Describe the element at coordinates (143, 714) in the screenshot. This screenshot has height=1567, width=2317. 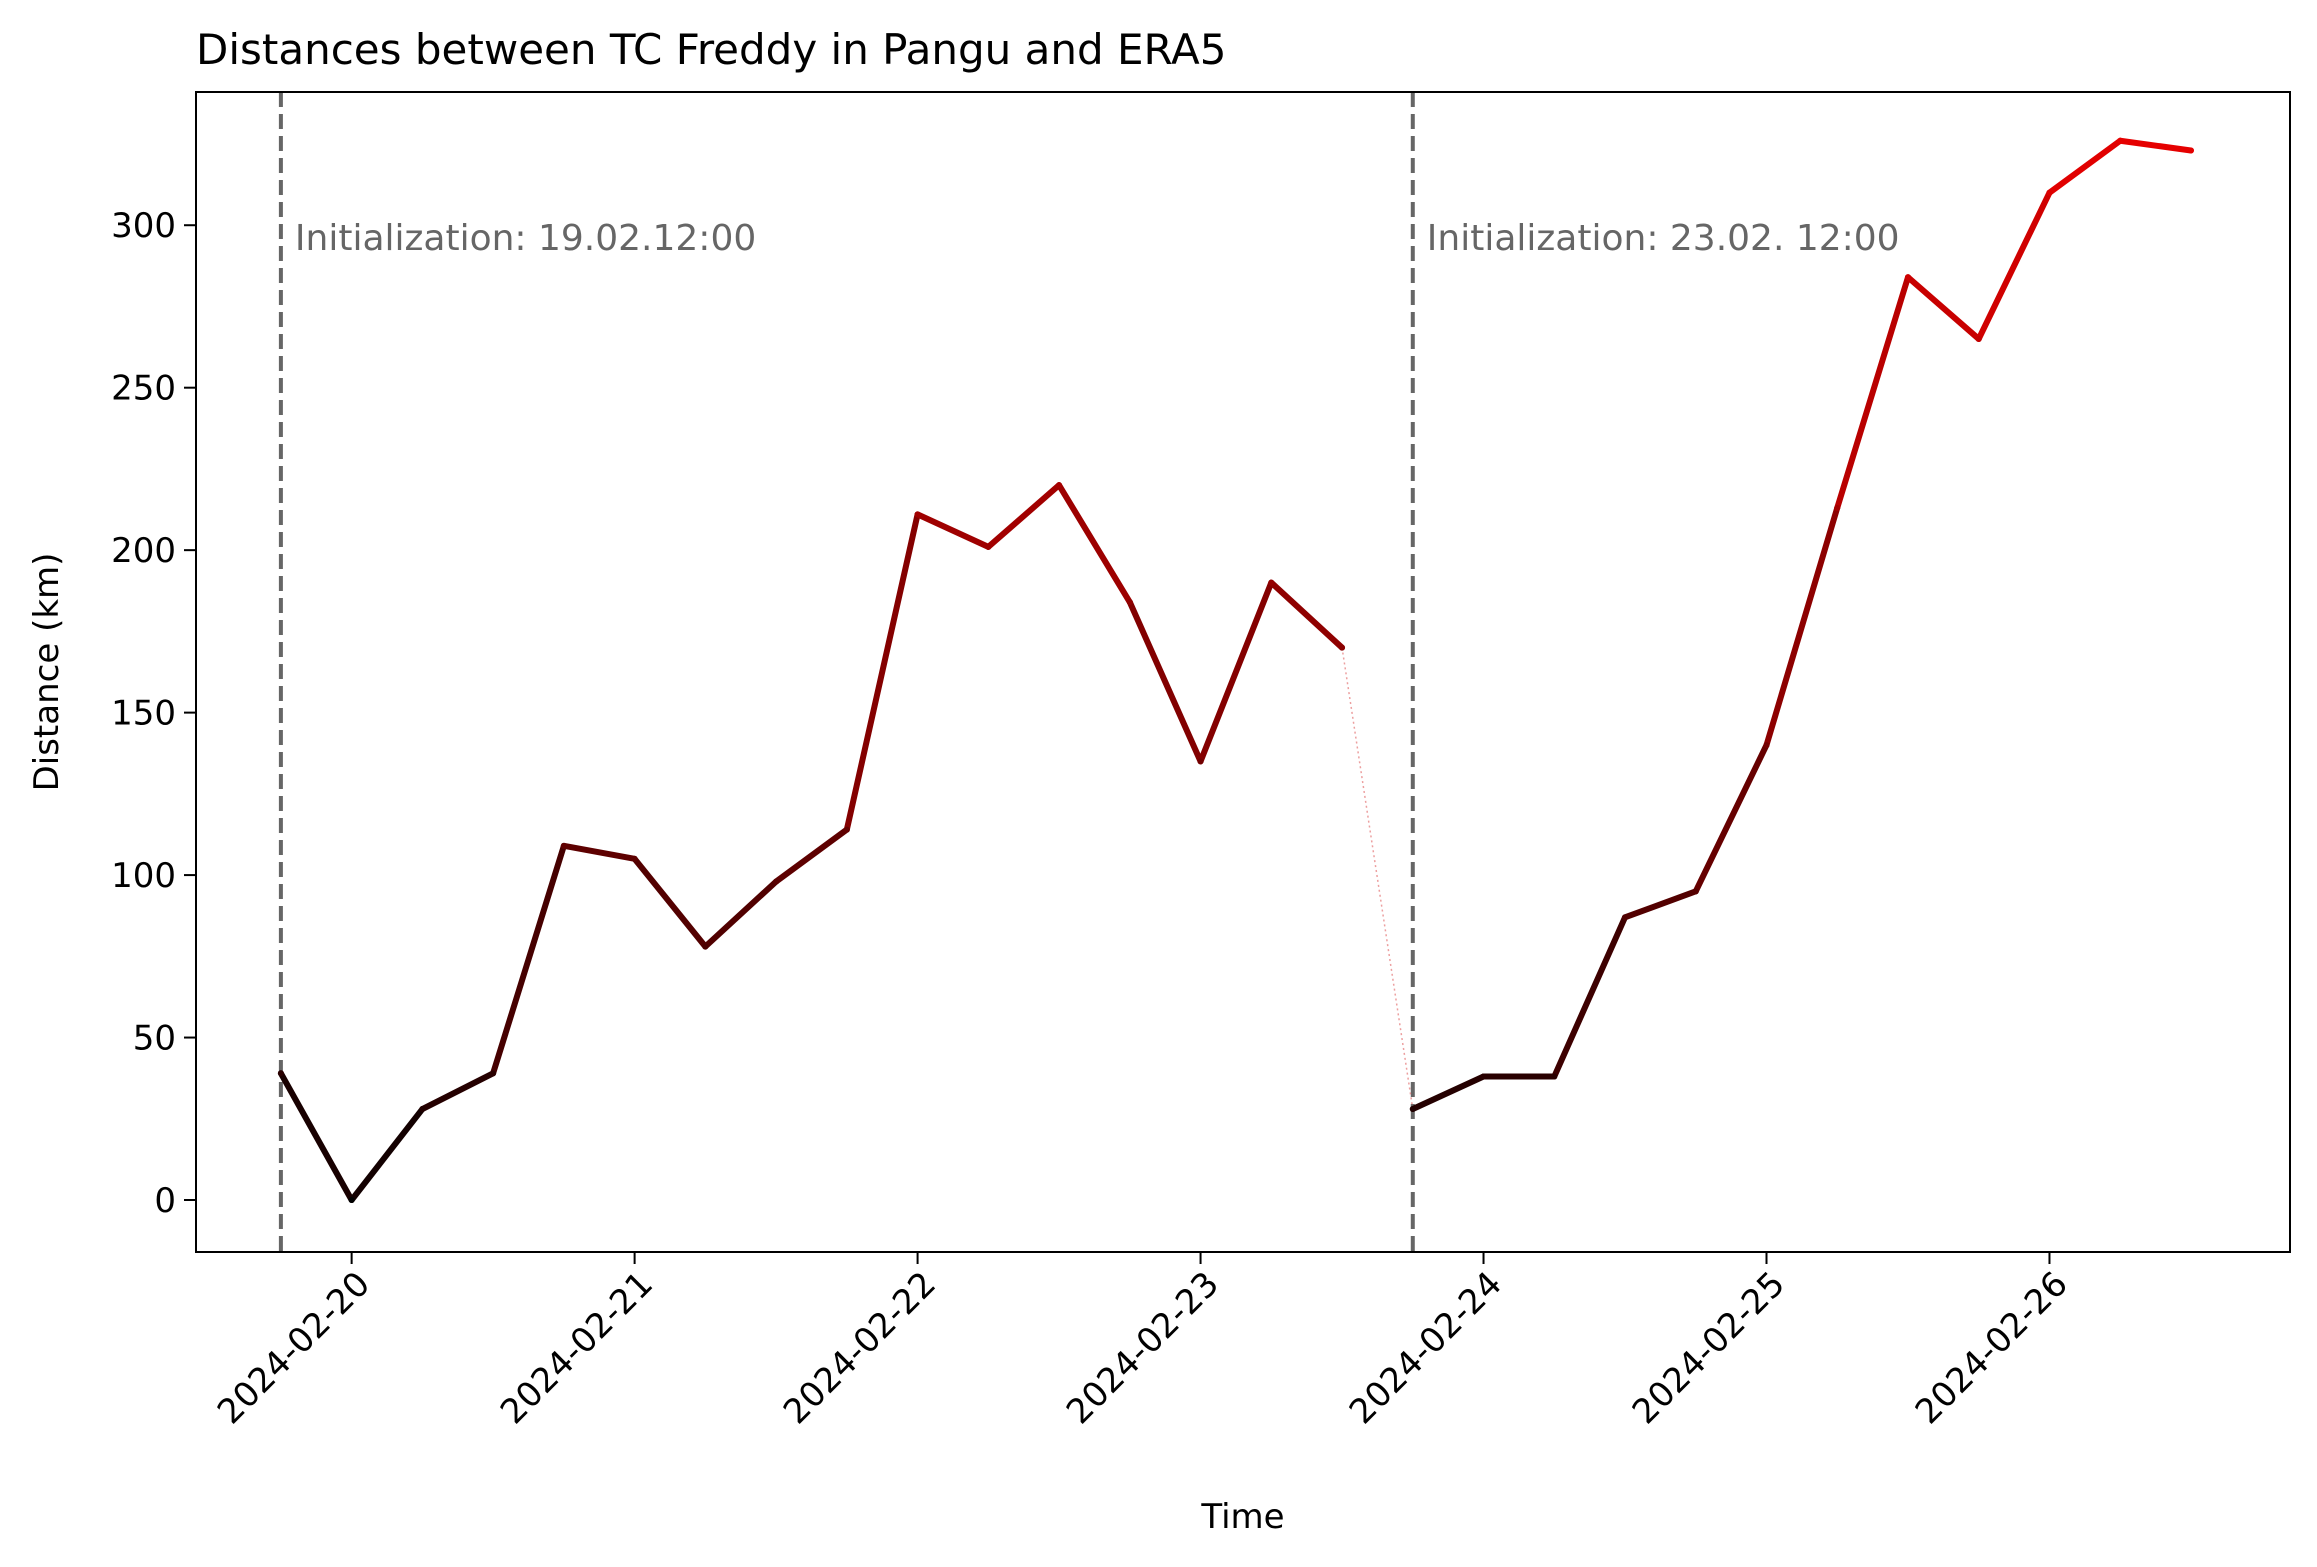
I see `y-tick-label-150: 150` at that location.